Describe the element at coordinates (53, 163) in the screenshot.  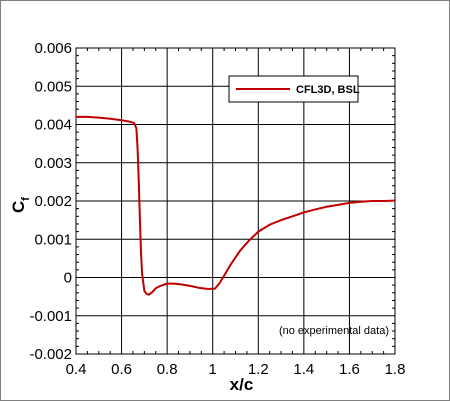
I see `y-tick-label: 0.003` at that location.